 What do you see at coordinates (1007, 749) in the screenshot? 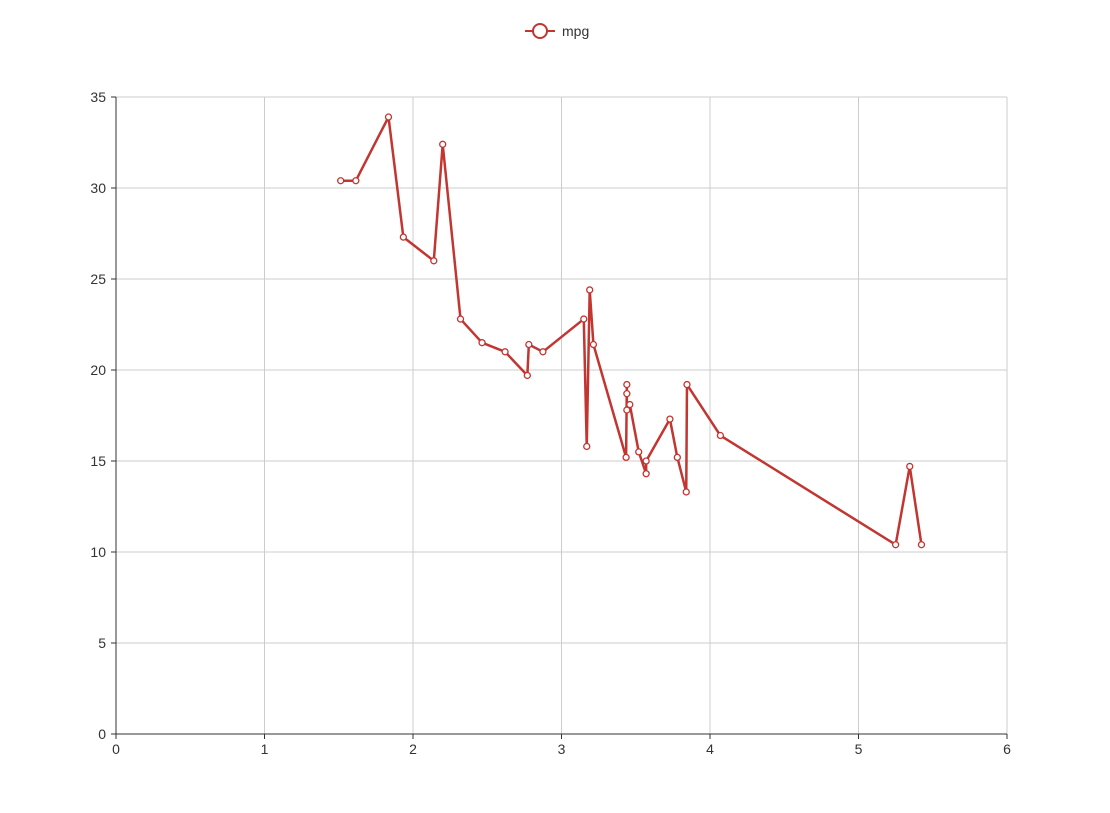
I see `x-tick-label: 6` at bounding box center [1007, 749].